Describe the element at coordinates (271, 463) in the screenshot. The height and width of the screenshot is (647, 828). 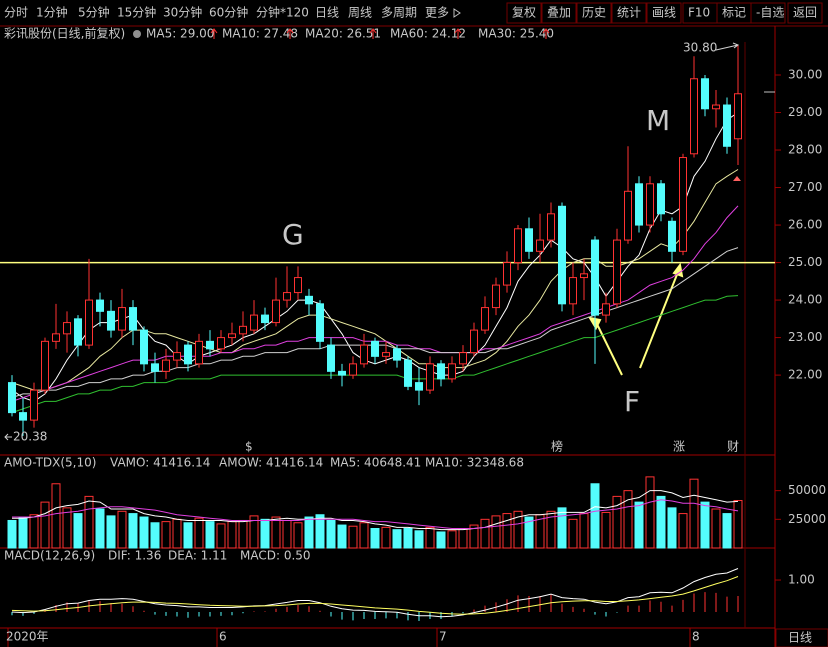
I see `legend-entry: AMOW: 41416.14` at that location.